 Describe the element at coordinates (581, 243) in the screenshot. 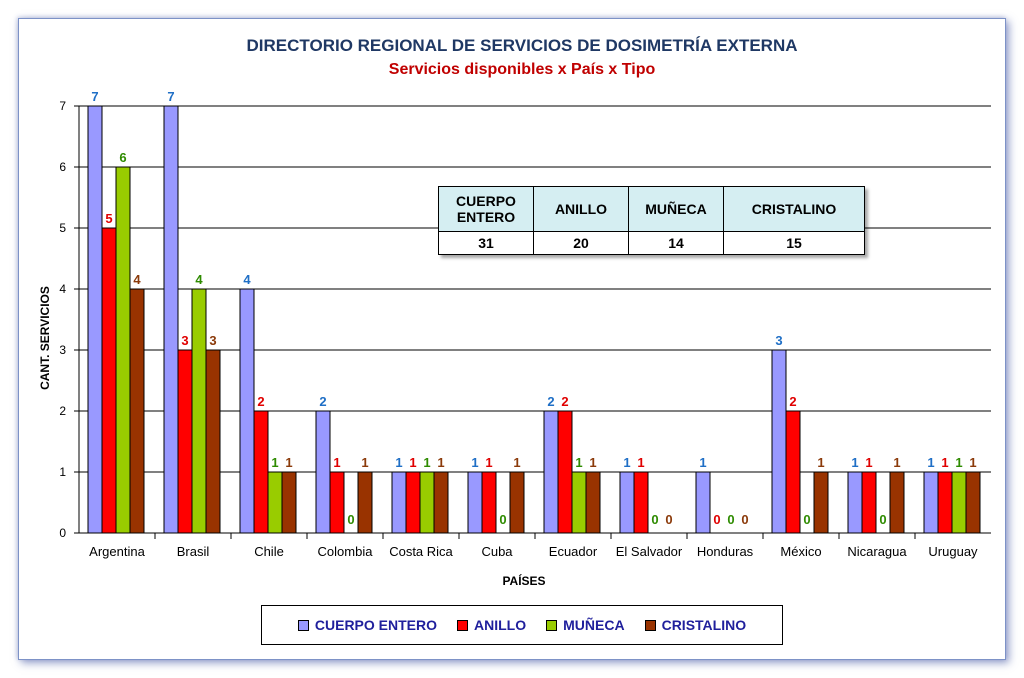

I see `totals-value-anillo: 20` at that location.